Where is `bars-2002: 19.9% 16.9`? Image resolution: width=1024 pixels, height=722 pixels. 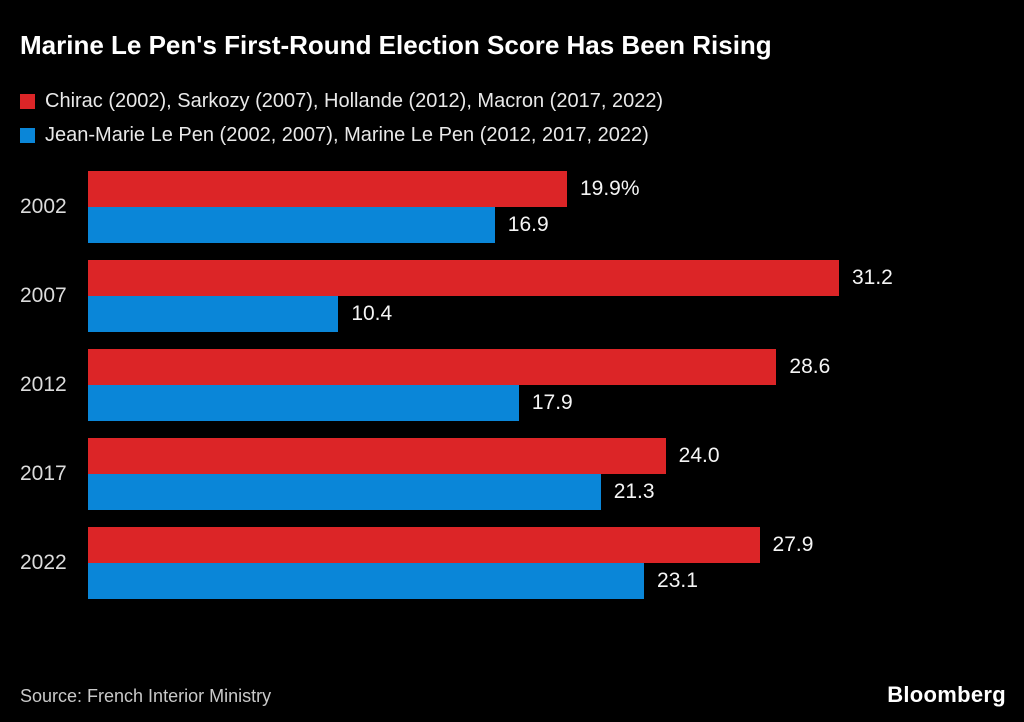 bars-2002: 19.9% 16.9 is located at coordinates (546, 207).